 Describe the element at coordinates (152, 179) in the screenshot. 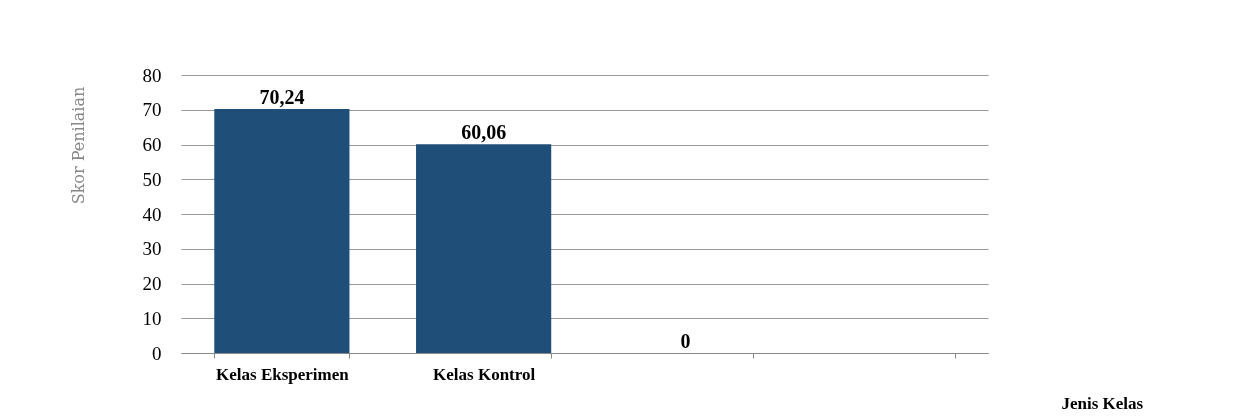

I see `y-tick-label: 50` at that location.